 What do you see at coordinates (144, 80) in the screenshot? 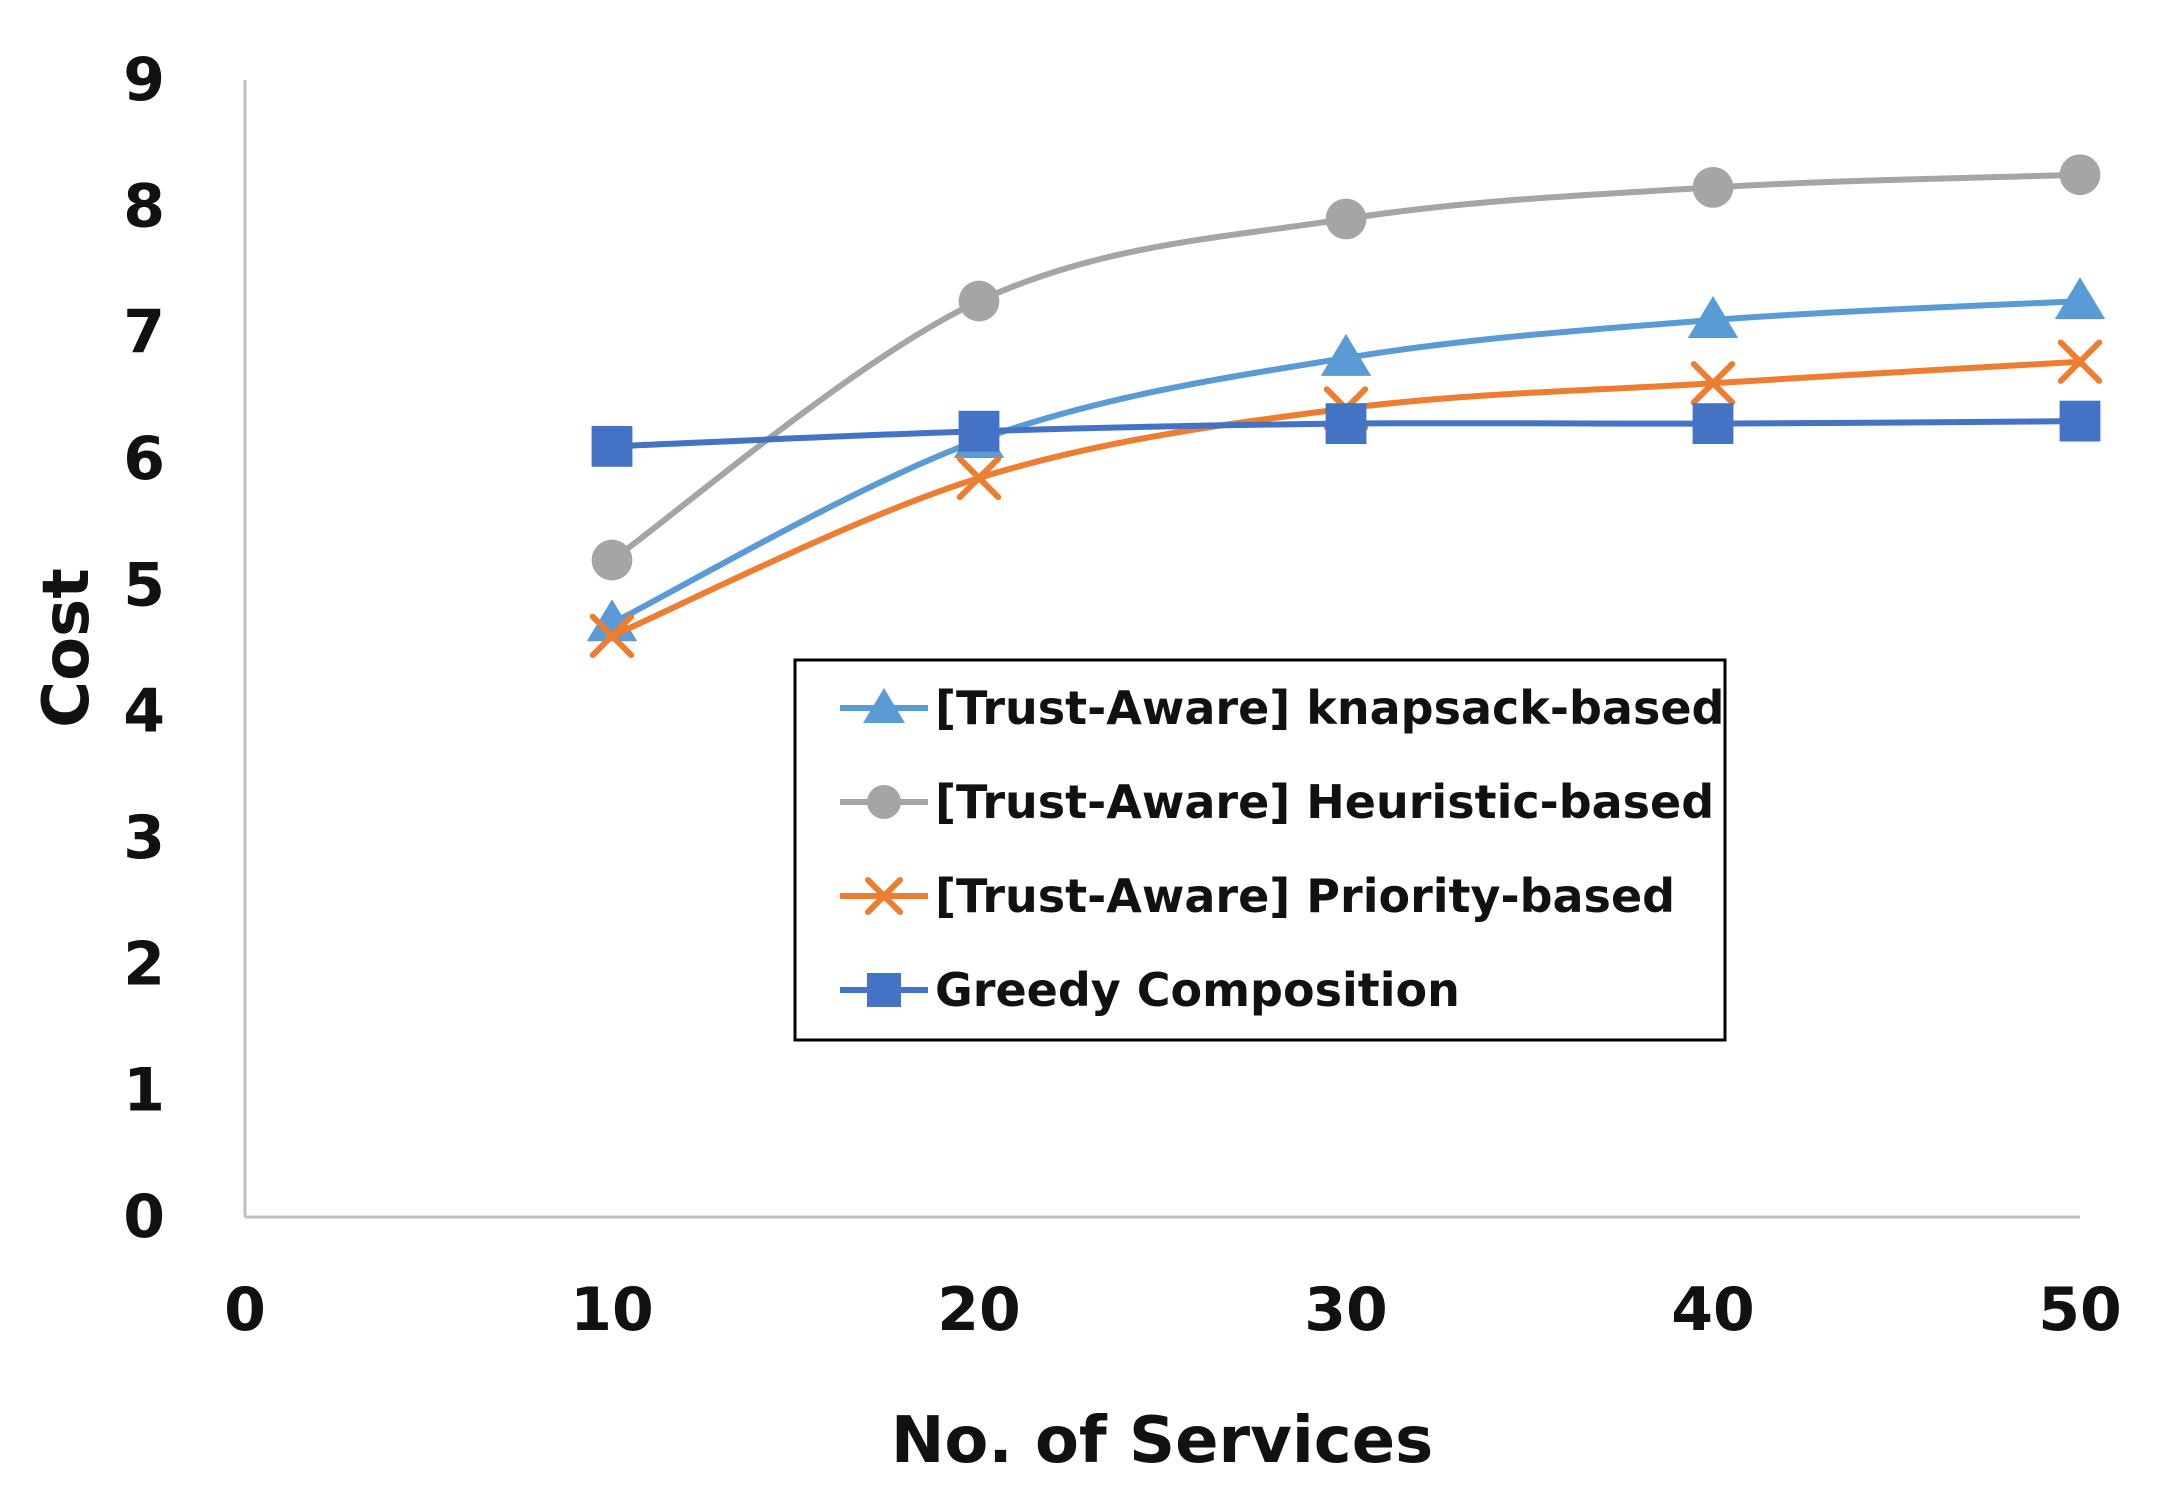
I see `y-tick-label: 9` at bounding box center [144, 80].